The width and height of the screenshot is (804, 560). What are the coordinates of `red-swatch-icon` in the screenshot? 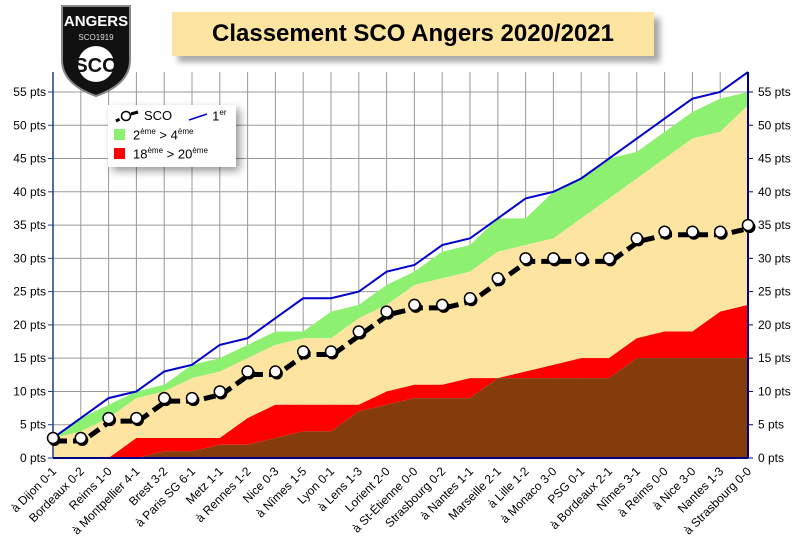 It's located at (119, 154).